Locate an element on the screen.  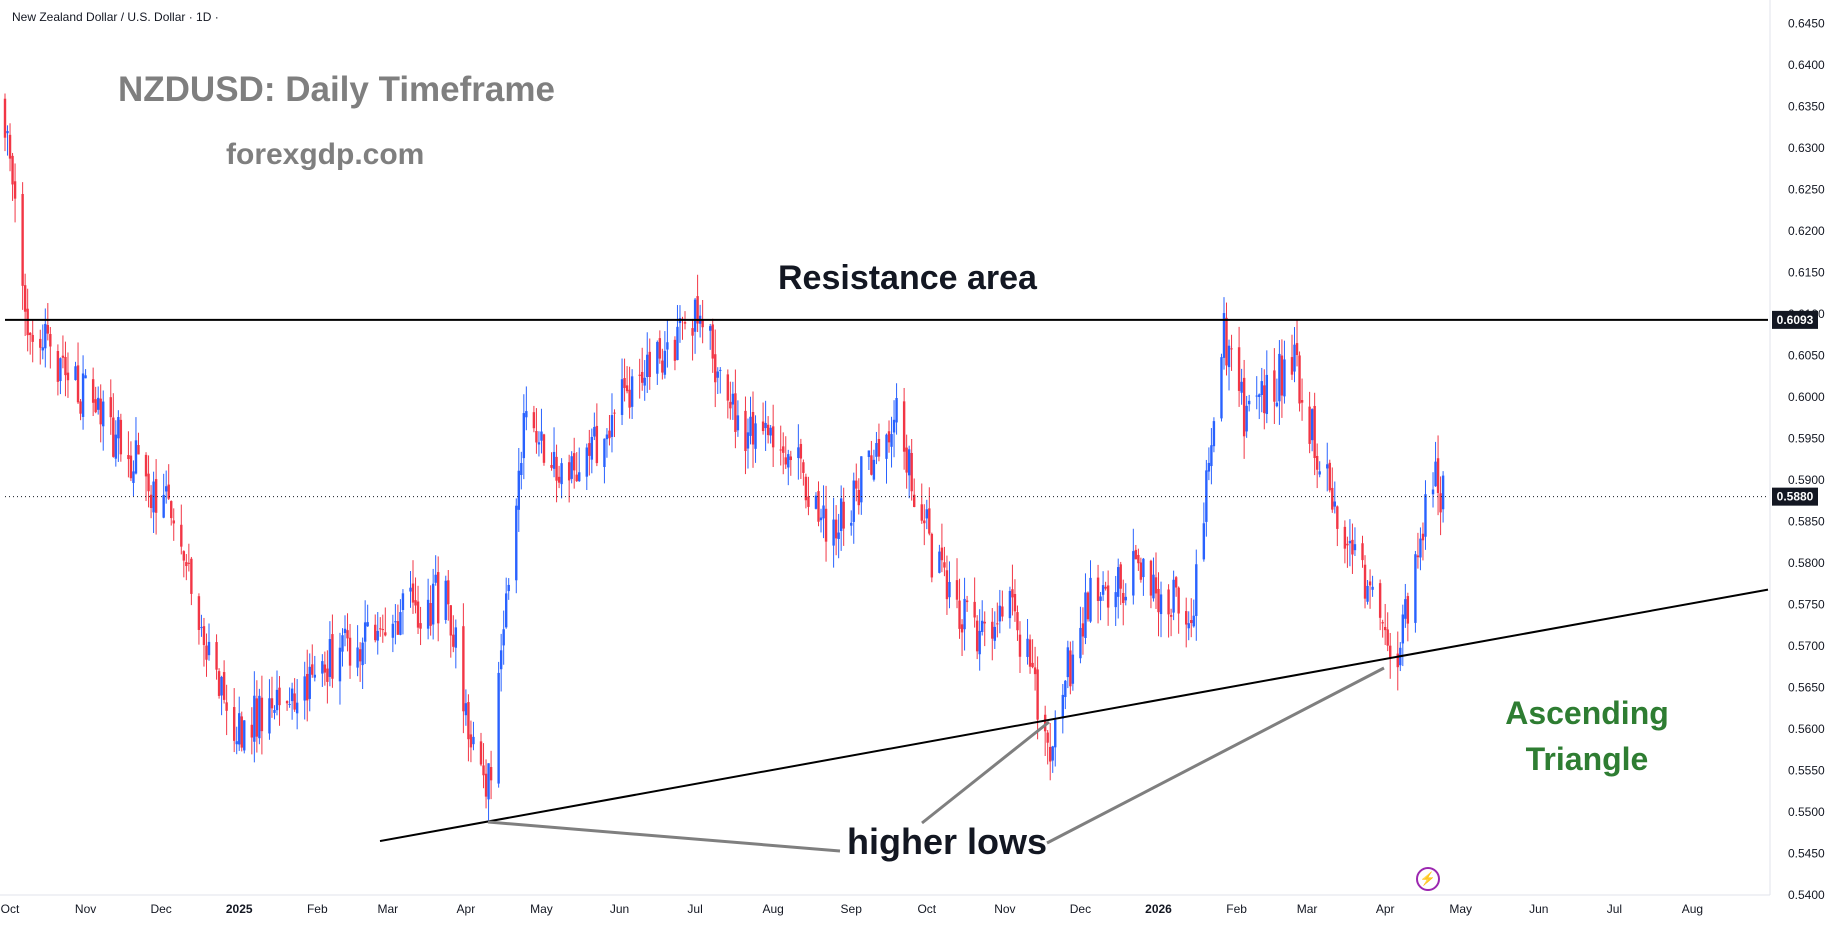
price-tick-label: 0.6000 is located at coordinates (1806, 397).